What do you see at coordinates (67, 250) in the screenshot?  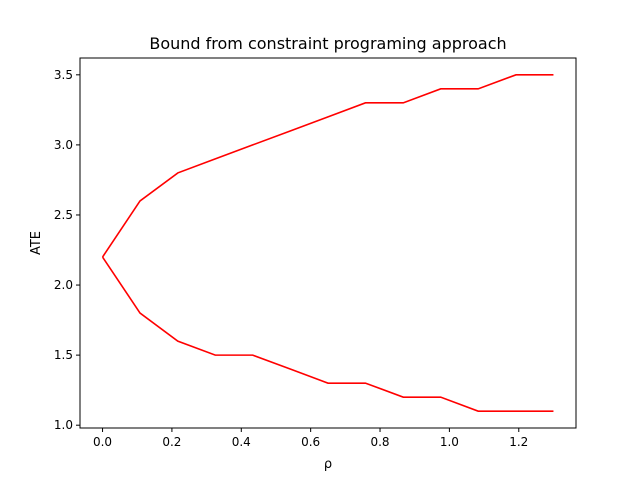 I see `y-axis: 1.0 1.5 2.0 2.5 3.0 3.5` at bounding box center [67, 250].